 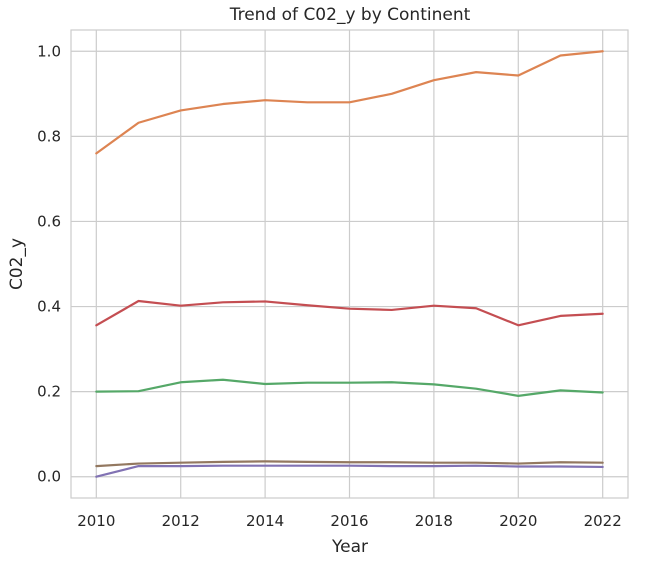 I want to click on x-tick-label: 2018, so click(x=434, y=521).